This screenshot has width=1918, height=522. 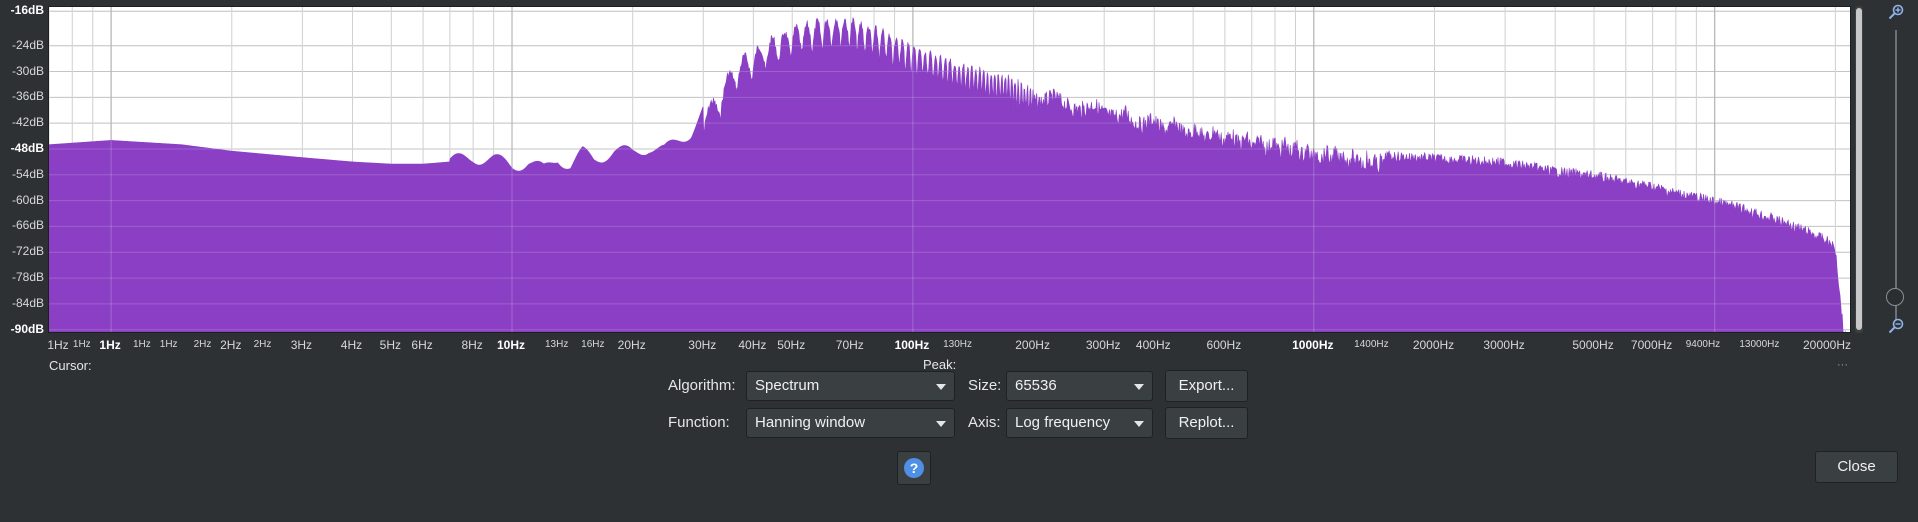 I want to click on y-tick-label: -78dB, so click(x=27, y=277).